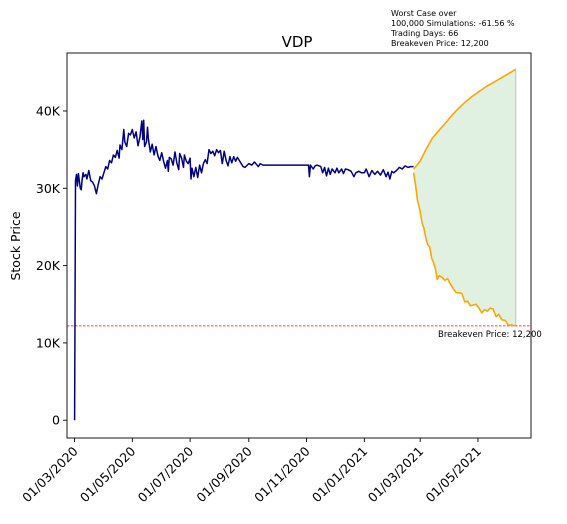  I want to click on simulation-upper-line, so click(464, 119).